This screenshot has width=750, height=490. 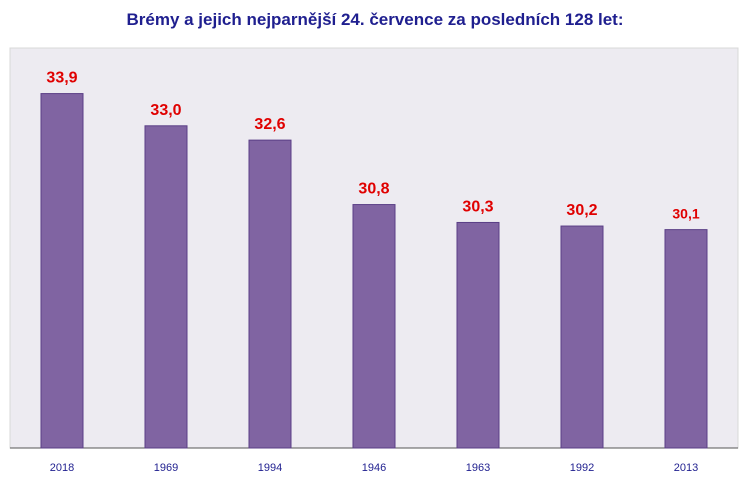 What do you see at coordinates (165, 110) in the screenshot?
I see `value-label-1969: 33,0` at bounding box center [165, 110].